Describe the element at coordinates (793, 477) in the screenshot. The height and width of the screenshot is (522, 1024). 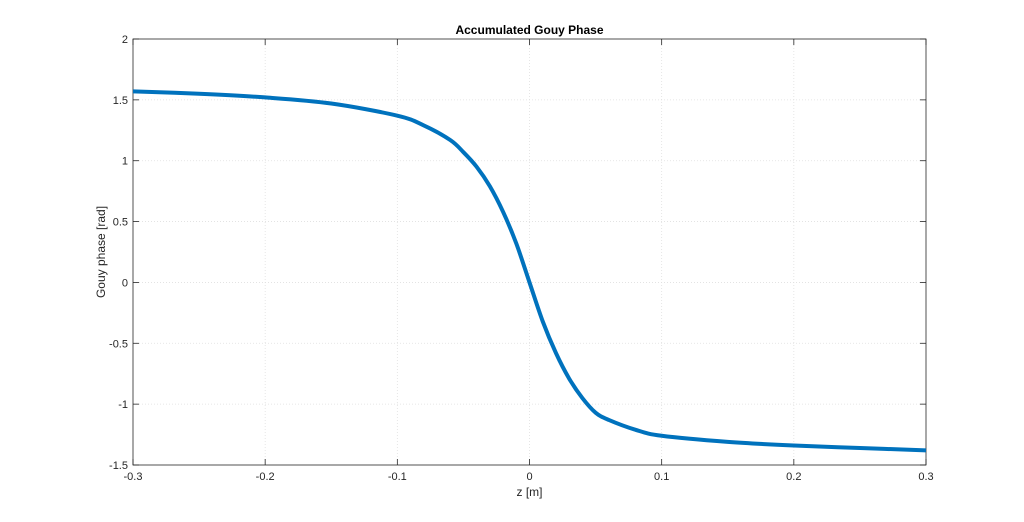
I see `x-tick-label: 0.2` at that location.